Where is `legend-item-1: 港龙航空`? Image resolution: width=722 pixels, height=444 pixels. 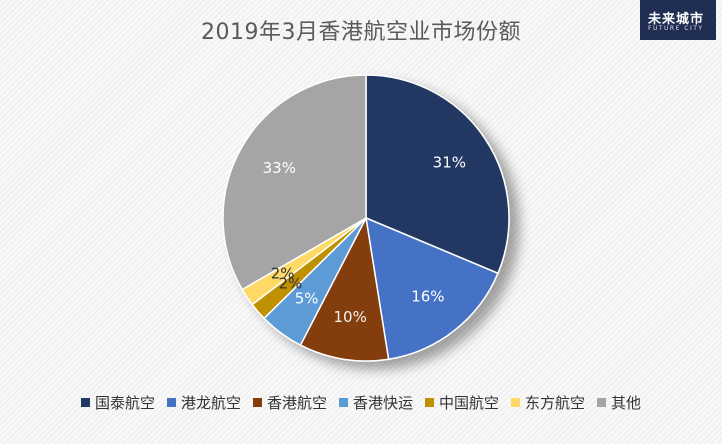 legend-item-1: 港龙航空 is located at coordinates (203, 402).